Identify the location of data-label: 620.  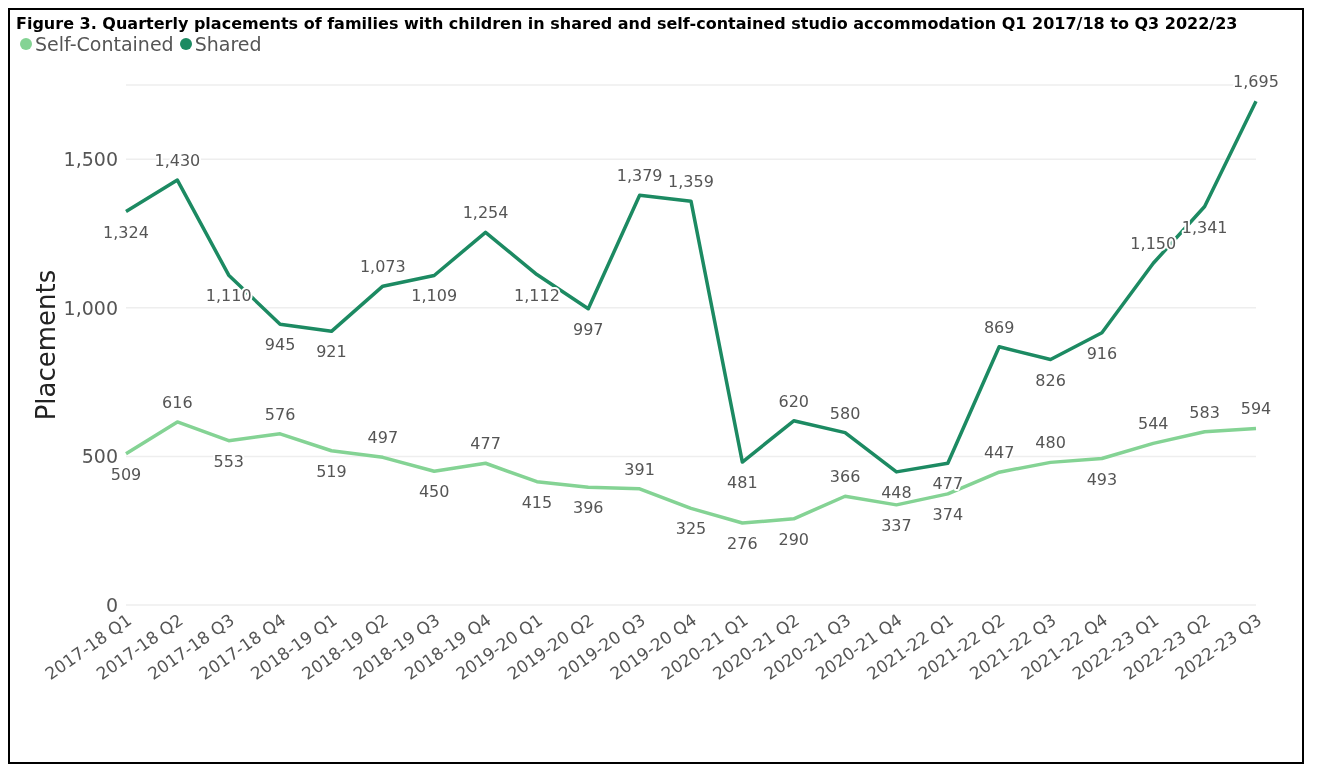
(793, 401).